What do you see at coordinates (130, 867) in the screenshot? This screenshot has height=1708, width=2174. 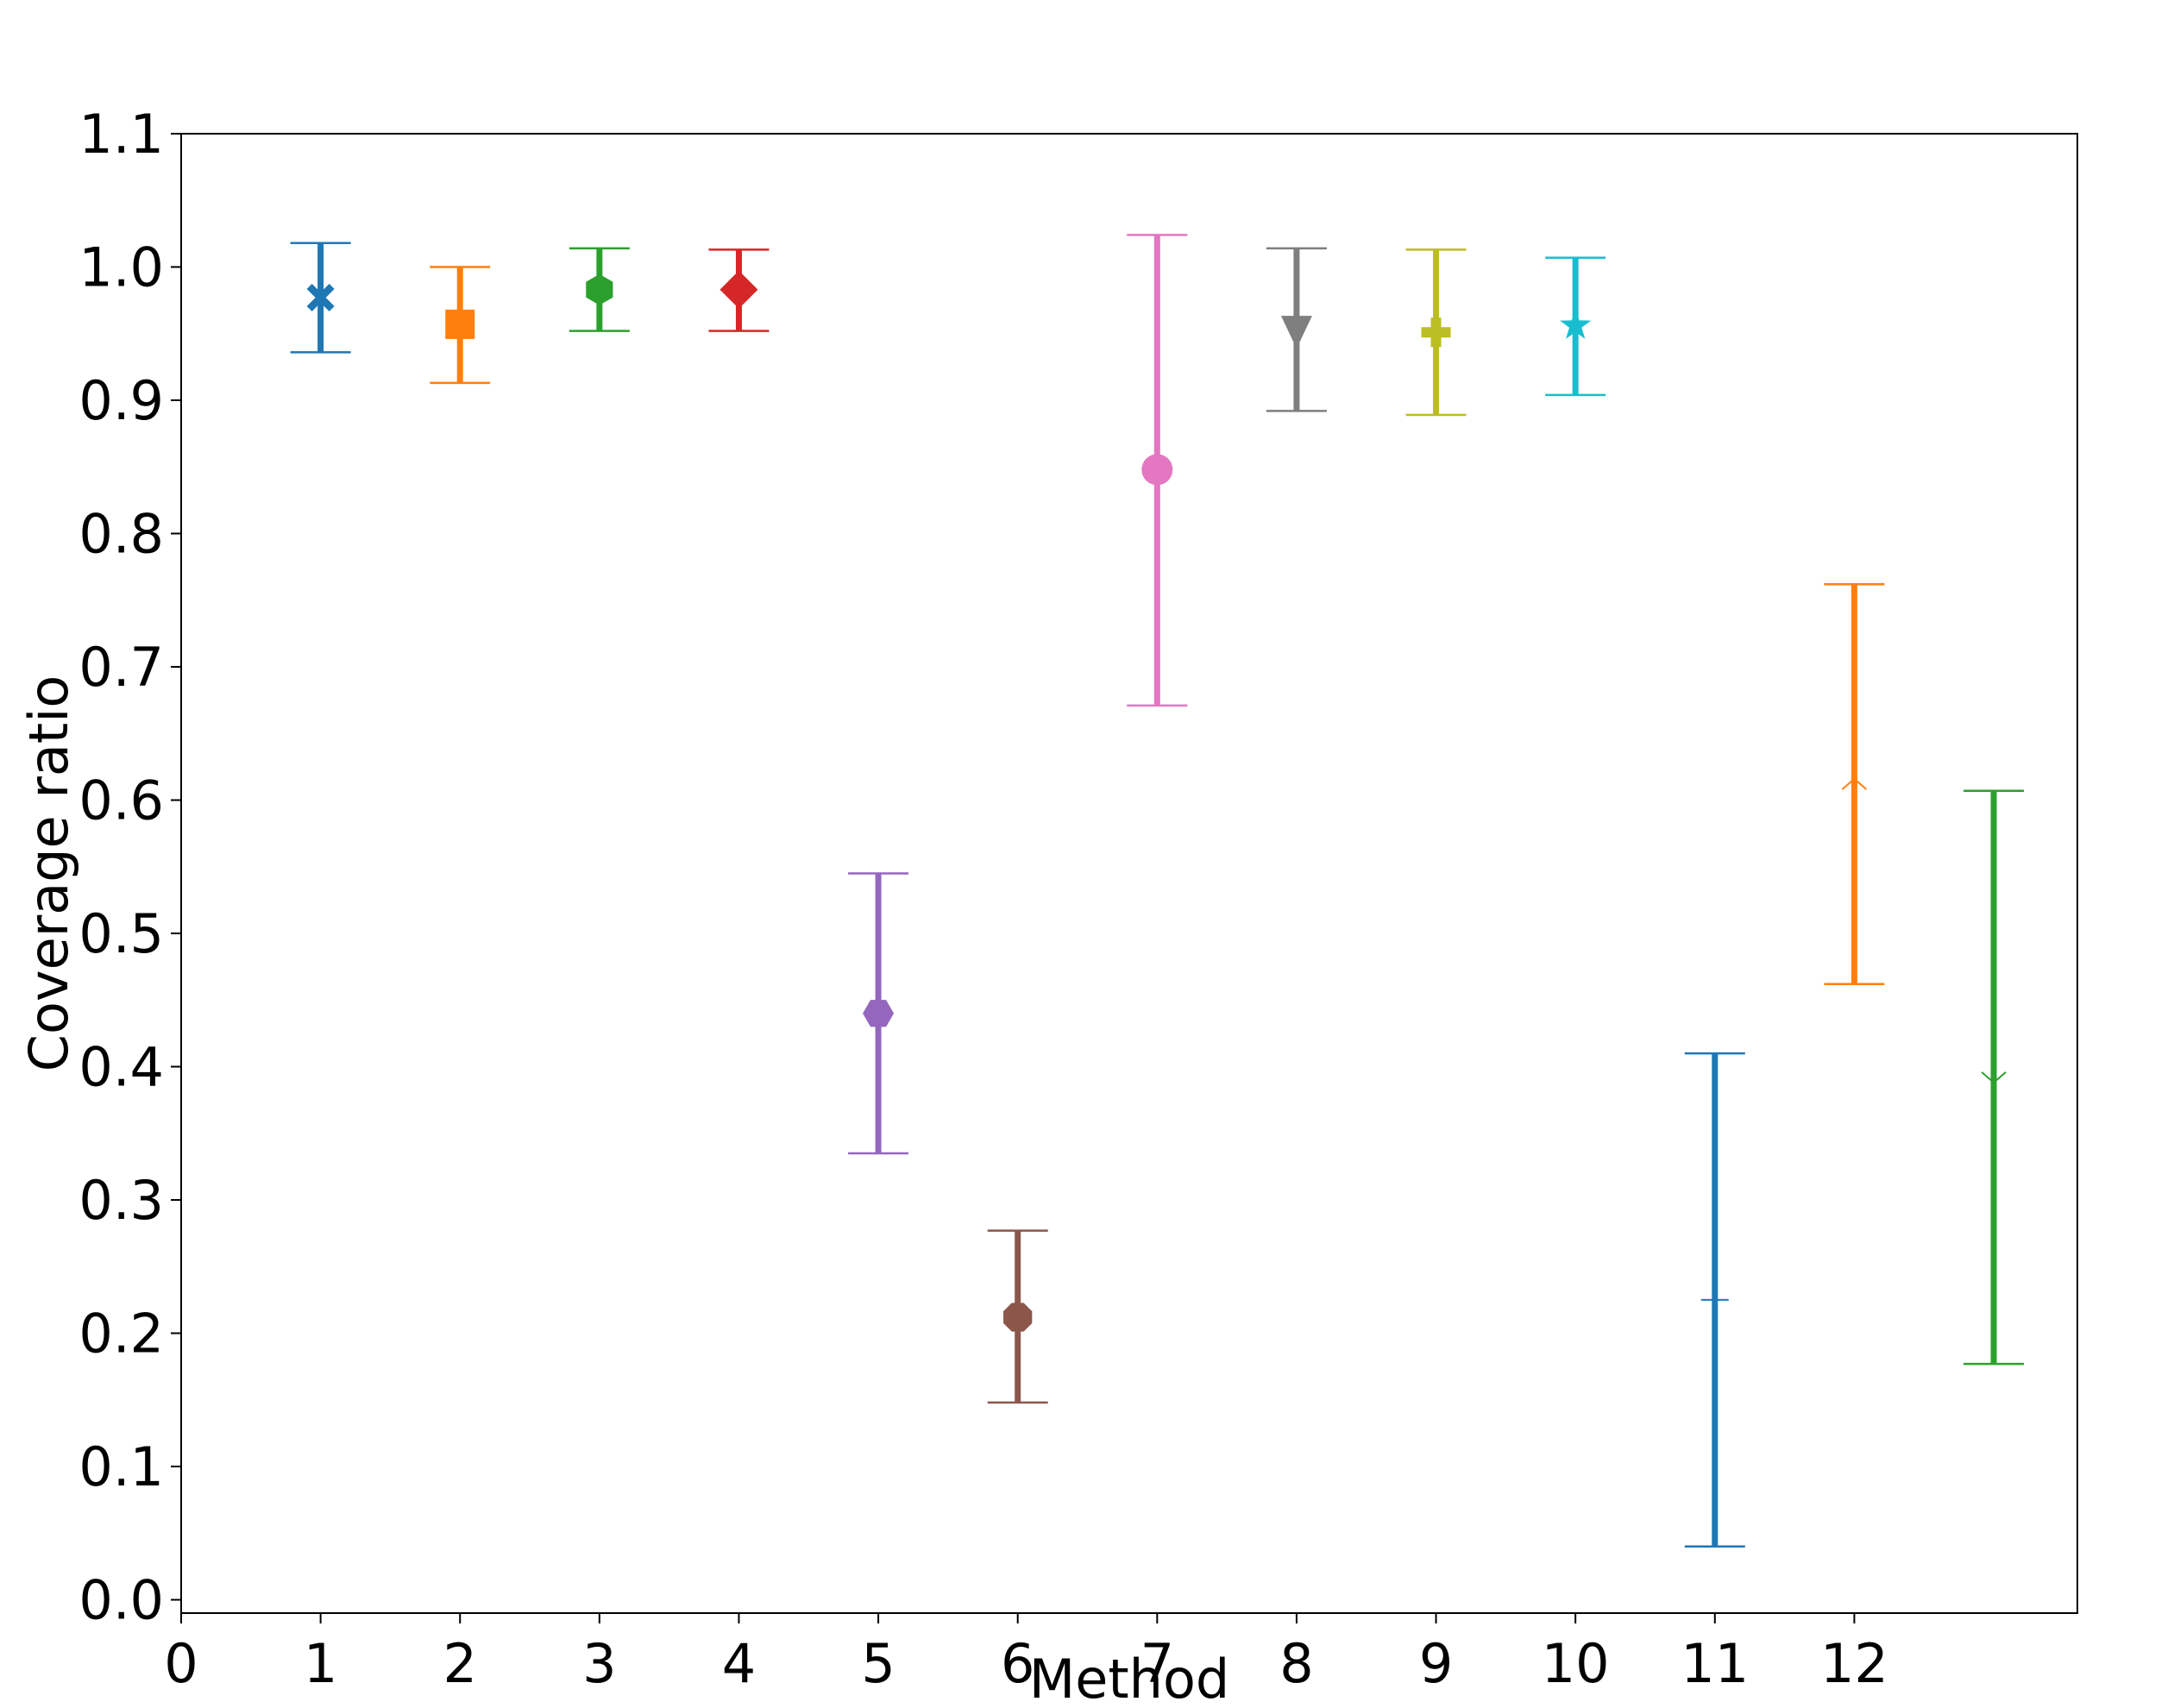 I see `y-axis: 0.0 0.1 0.2 0.3 0.4 0.5 0.6 0.7 0.8 0.9 1.0 1.1` at bounding box center [130, 867].